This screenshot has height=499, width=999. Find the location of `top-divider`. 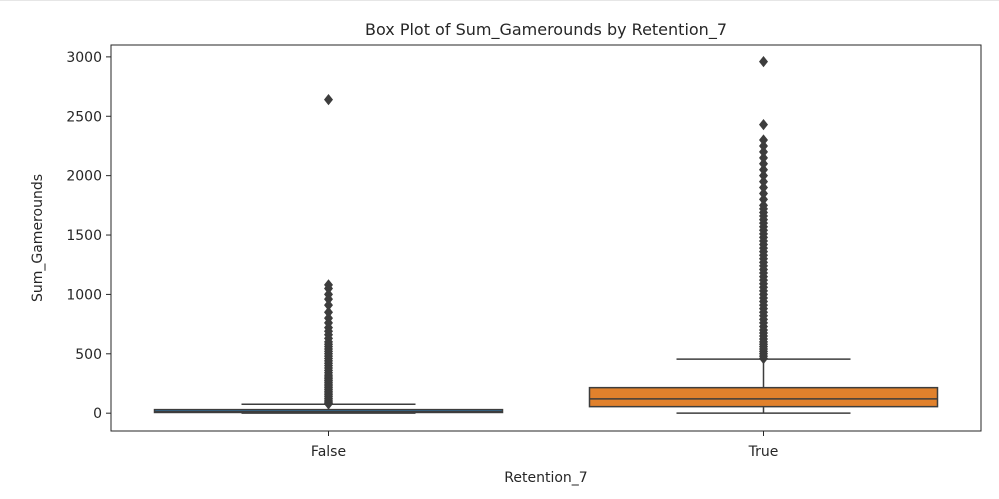

top-divider is located at coordinates (499, 0).